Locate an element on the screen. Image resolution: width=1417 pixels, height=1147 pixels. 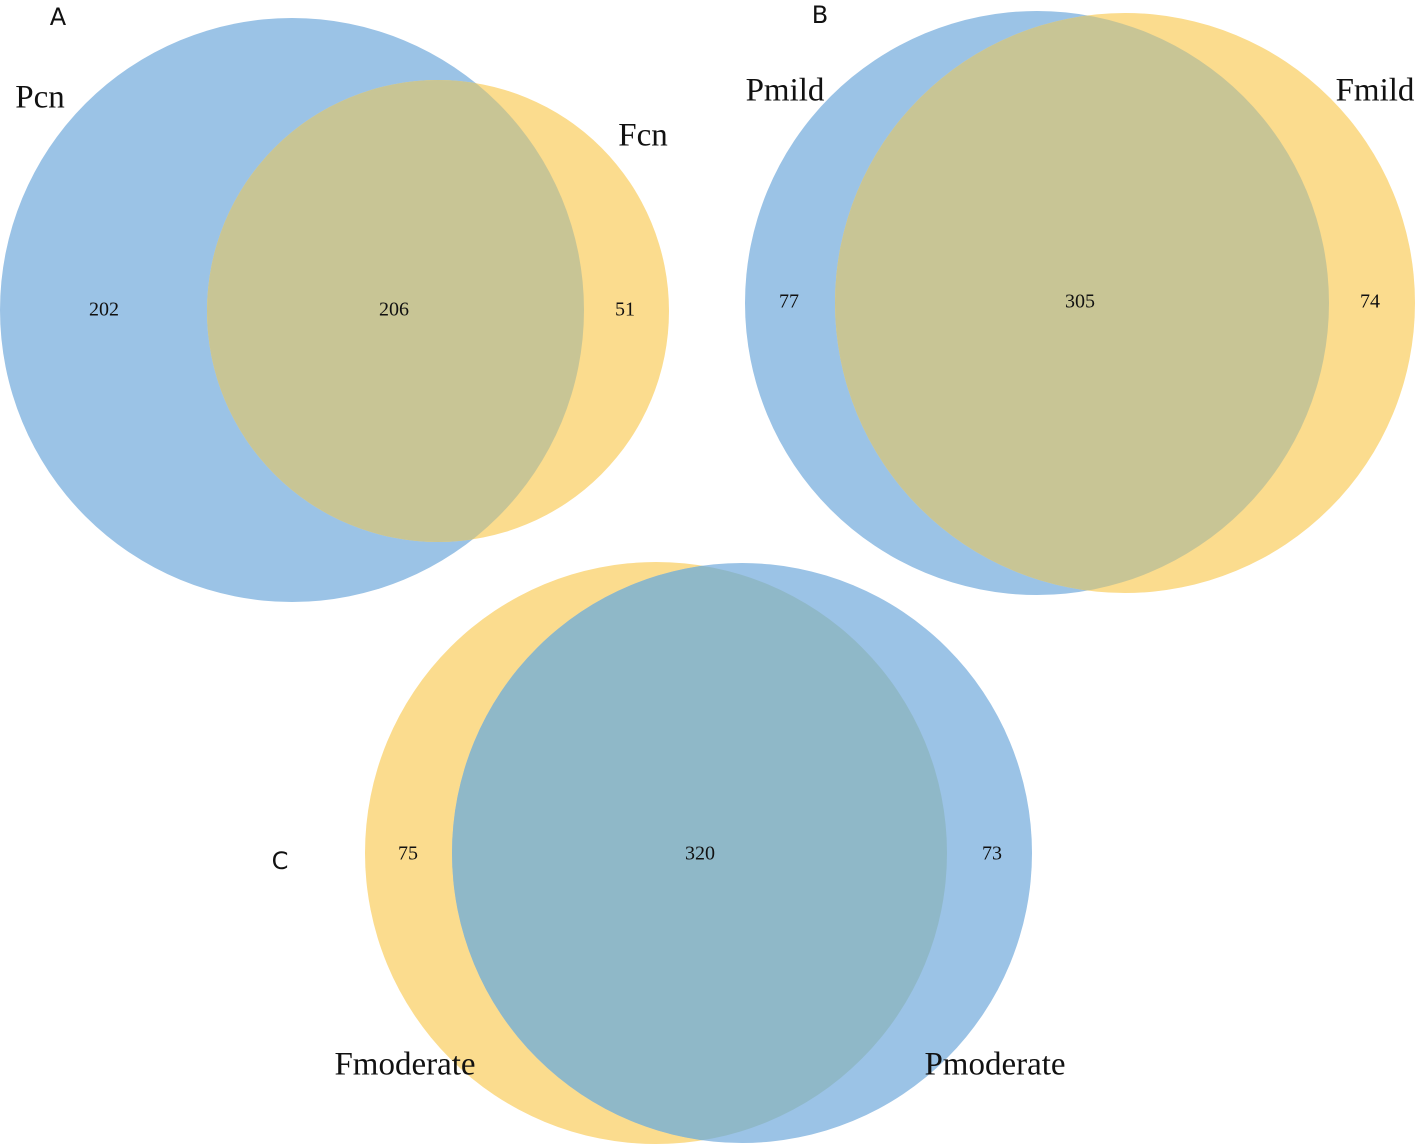
set-label: Pcn is located at coordinates (40, 98).